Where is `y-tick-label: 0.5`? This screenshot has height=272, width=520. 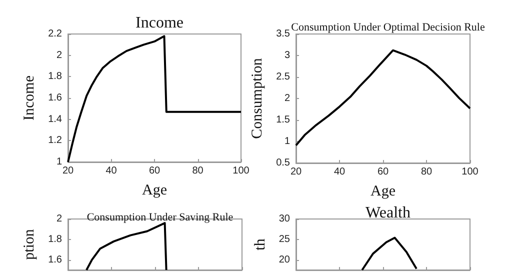 y-tick-label: 0.5 is located at coordinates (283, 163).